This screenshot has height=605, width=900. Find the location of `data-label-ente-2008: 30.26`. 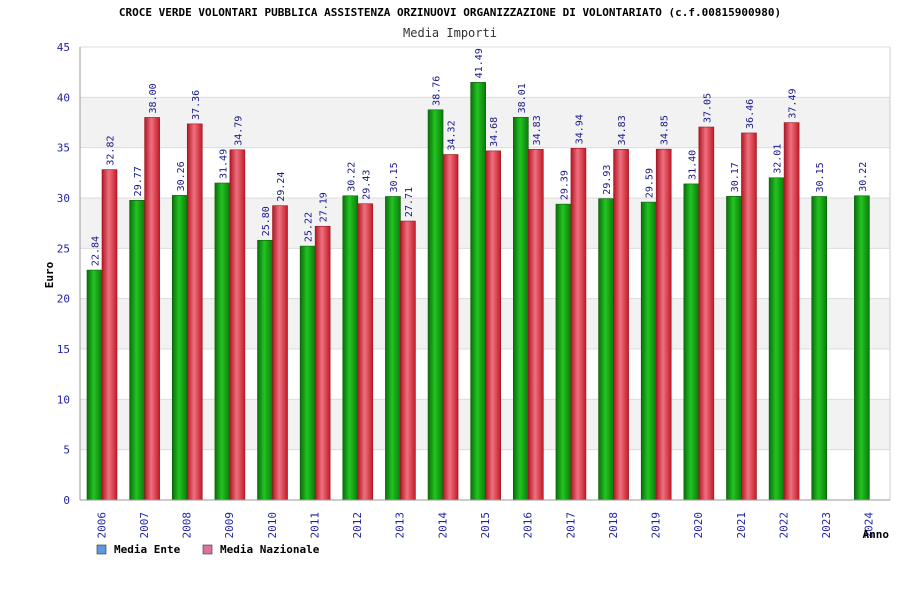

data-label-ente-2008: 30.26 is located at coordinates (181, 176).